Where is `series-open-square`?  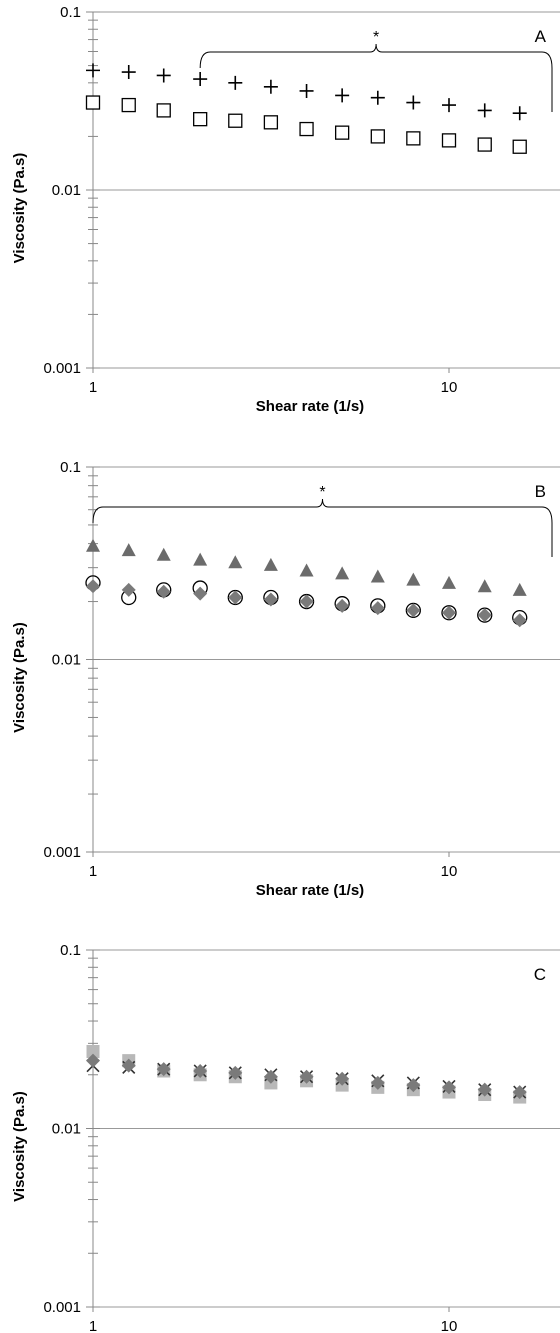
series-open-square is located at coordinates (306, 124).